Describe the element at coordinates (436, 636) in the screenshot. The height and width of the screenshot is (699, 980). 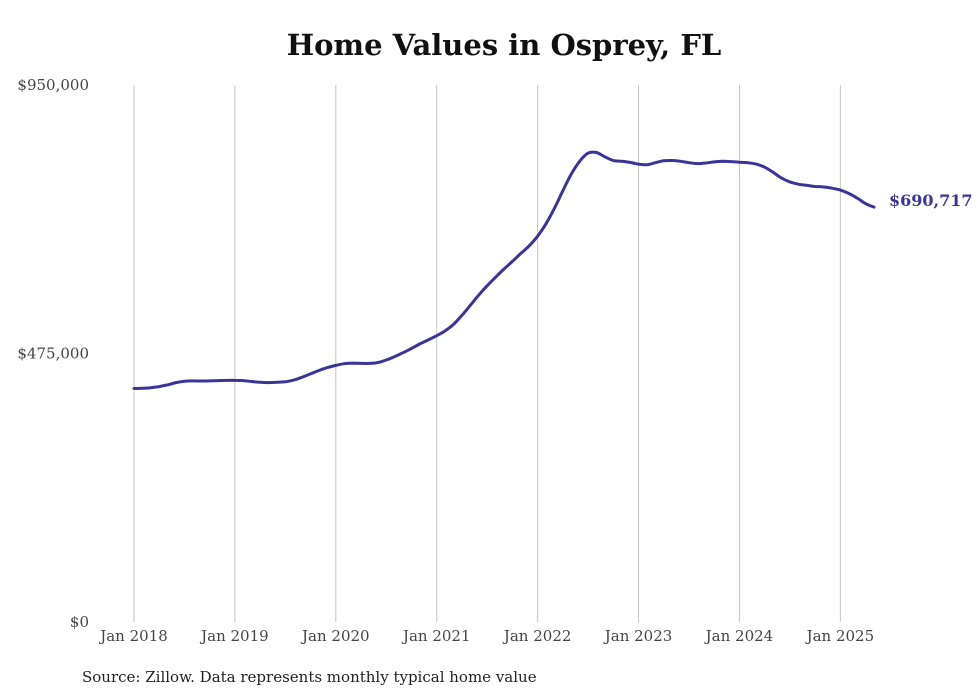
I see `x-tick-label: Jan 2021` at that location.